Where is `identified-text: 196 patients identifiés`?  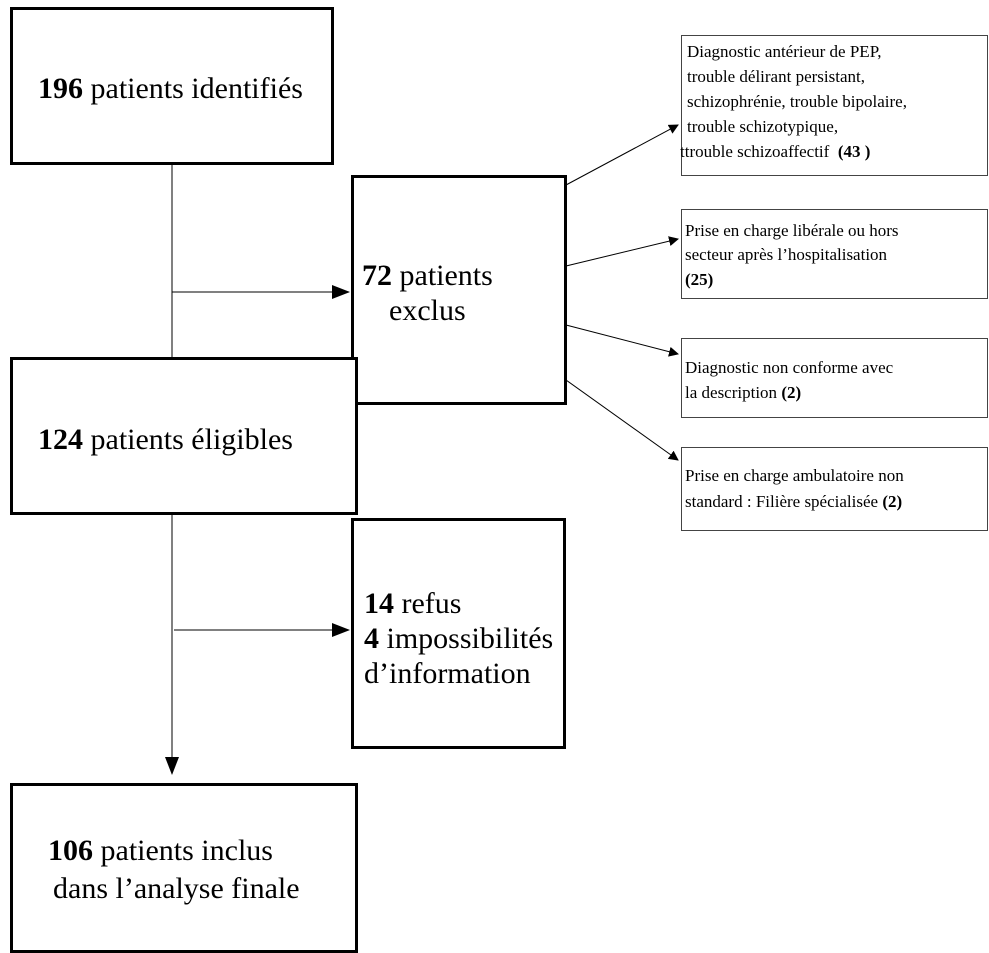 identified-text: 196 patients identifiés is located at coordinates (170, 88).